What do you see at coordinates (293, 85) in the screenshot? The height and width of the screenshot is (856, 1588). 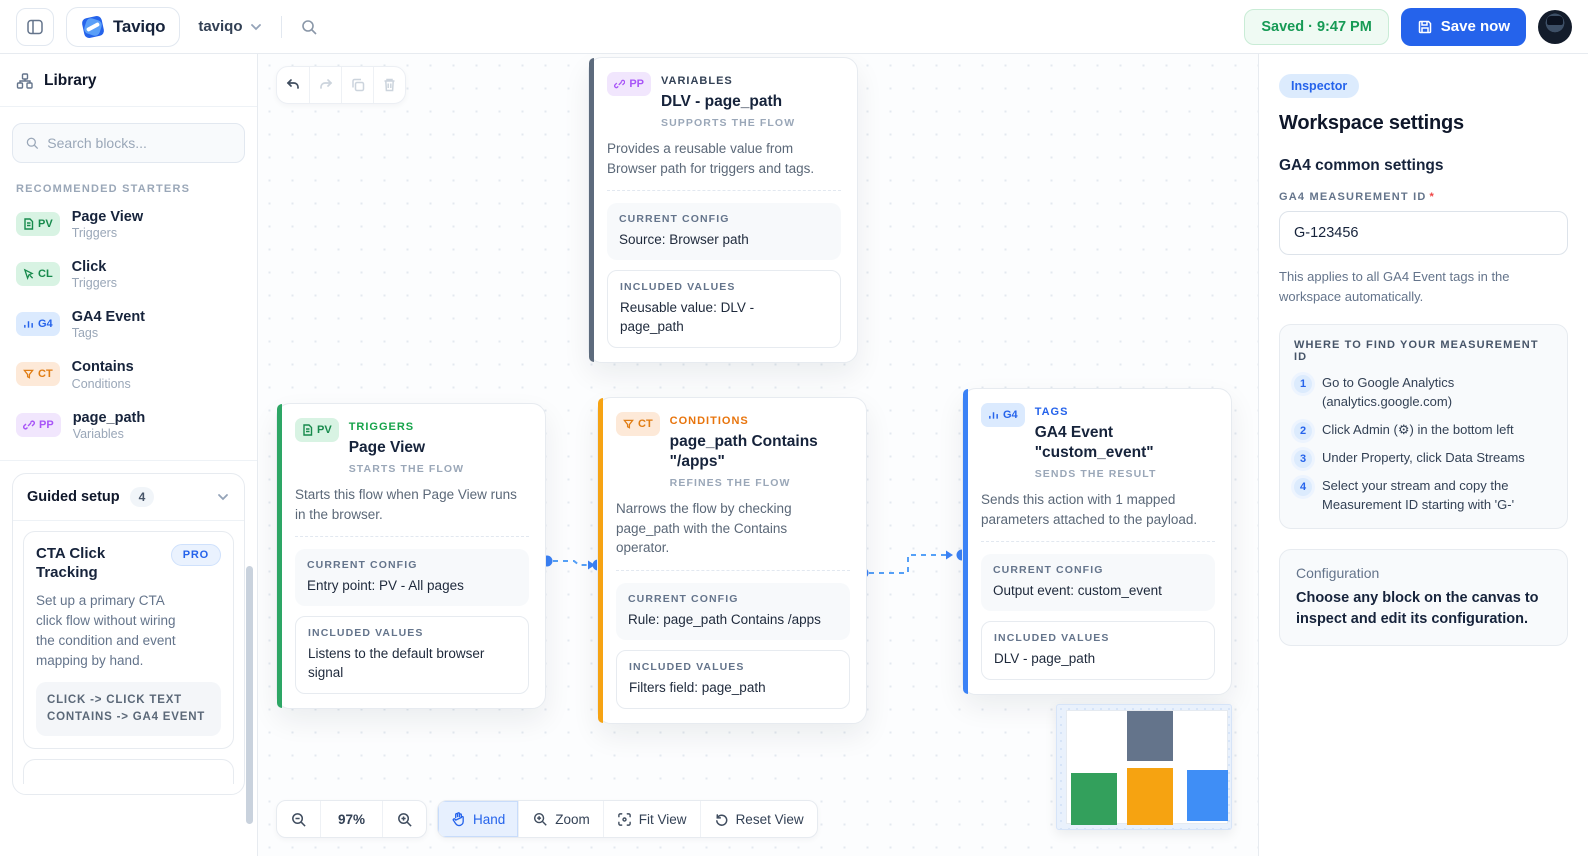 I see `undo-button` at bounding box center [293, 85].